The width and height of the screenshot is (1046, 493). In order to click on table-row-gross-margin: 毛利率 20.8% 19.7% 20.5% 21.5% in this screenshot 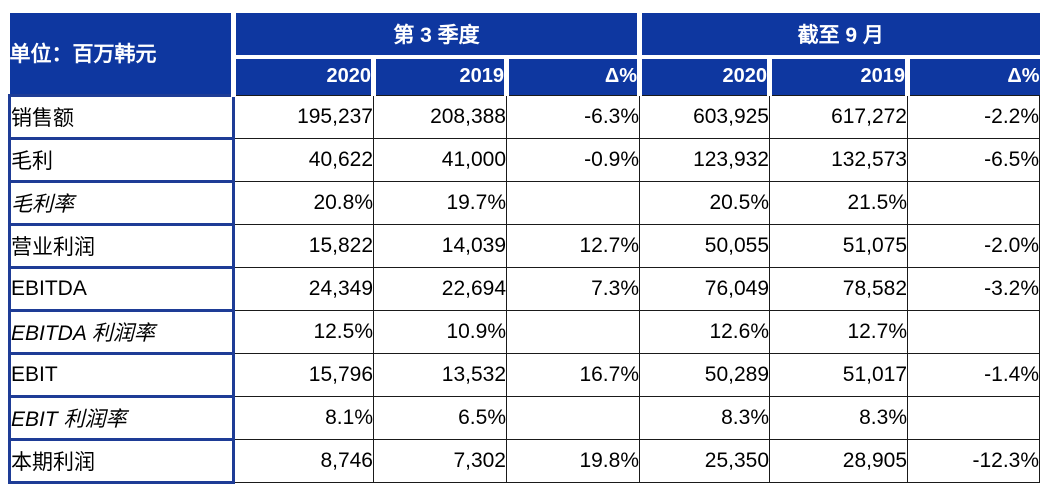, I will do `click(524, 202)`.